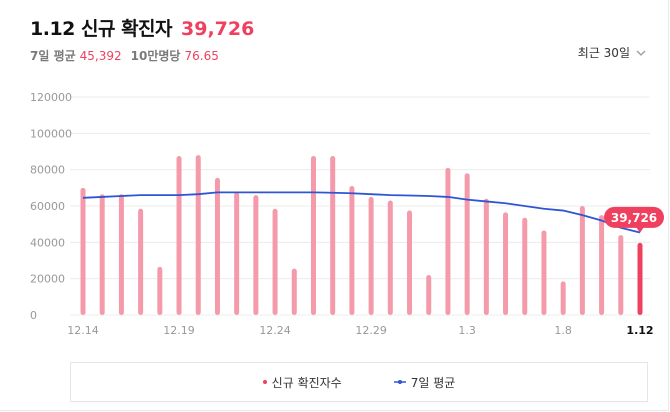  Describe the element at coordinates (53, 56) in the screenshot. I see `avg-label: 7일 평균` at that location.